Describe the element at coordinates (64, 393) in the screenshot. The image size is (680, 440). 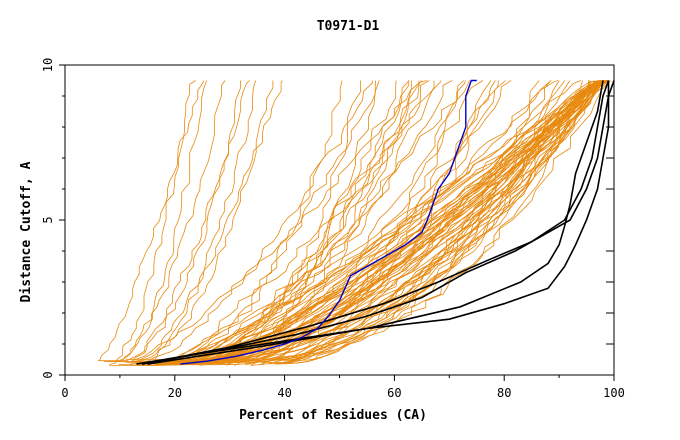
I see `x-tick-label: 0` at that location.